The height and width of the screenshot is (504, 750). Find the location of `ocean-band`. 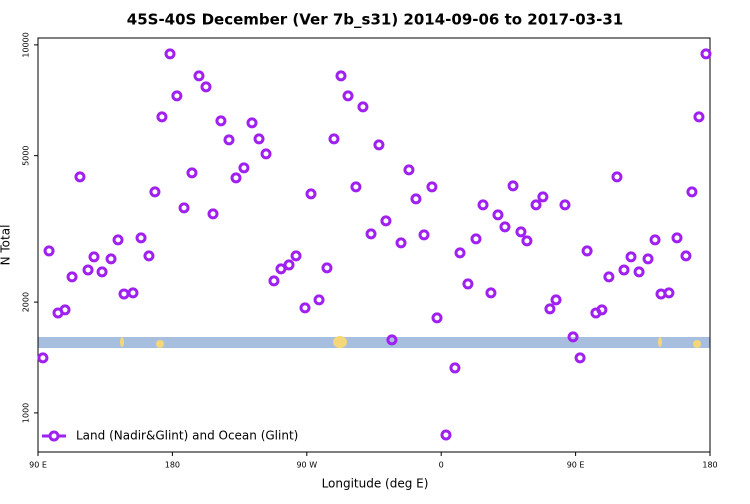

ocean-band is located at coordinates (374, 342).